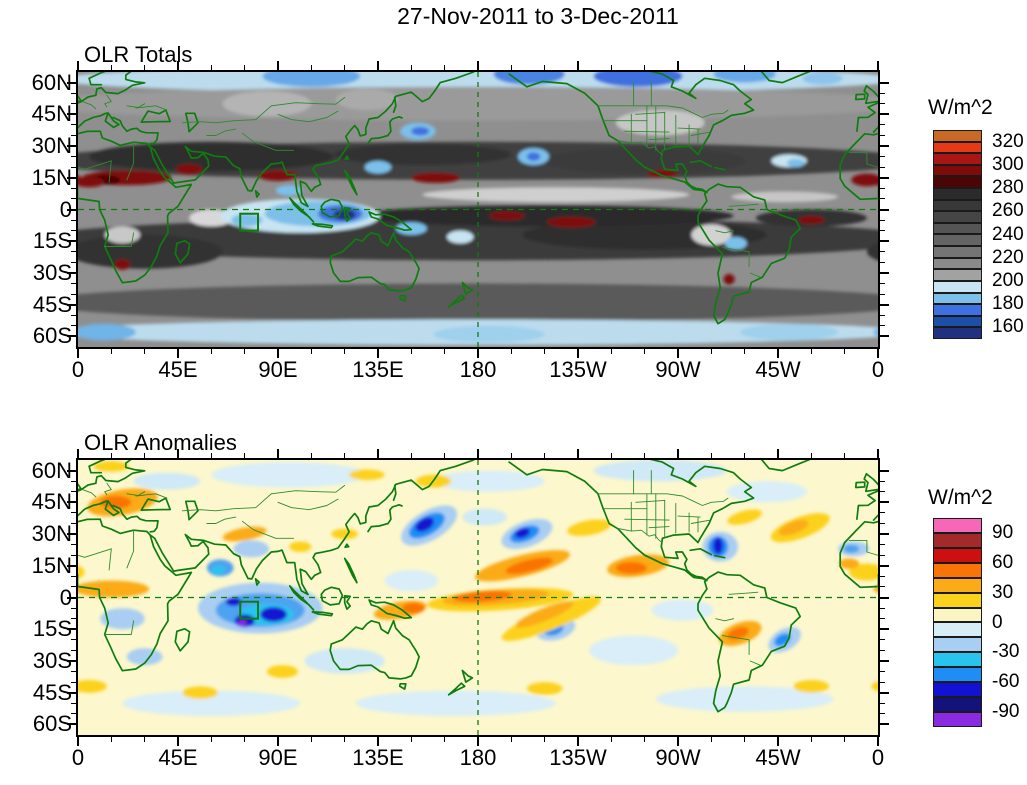 The image size is (1027, 785). I want to click on colorbar-label: 260, so click(1008, 211).